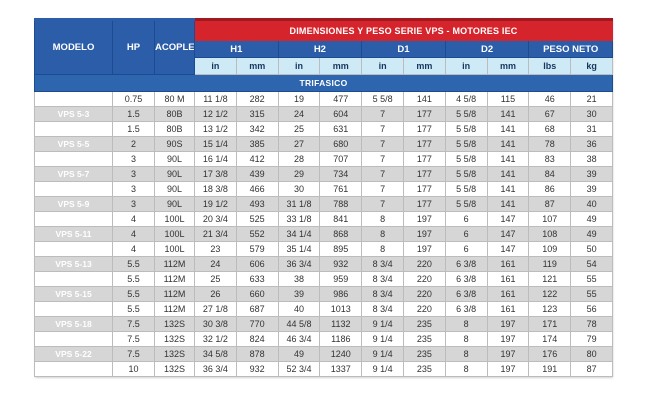 The image size is (654, 417). What do you see at coordinates (550, 264) in the screenshot?
I see `value-cell: 119` at bounding box center [550, 264].